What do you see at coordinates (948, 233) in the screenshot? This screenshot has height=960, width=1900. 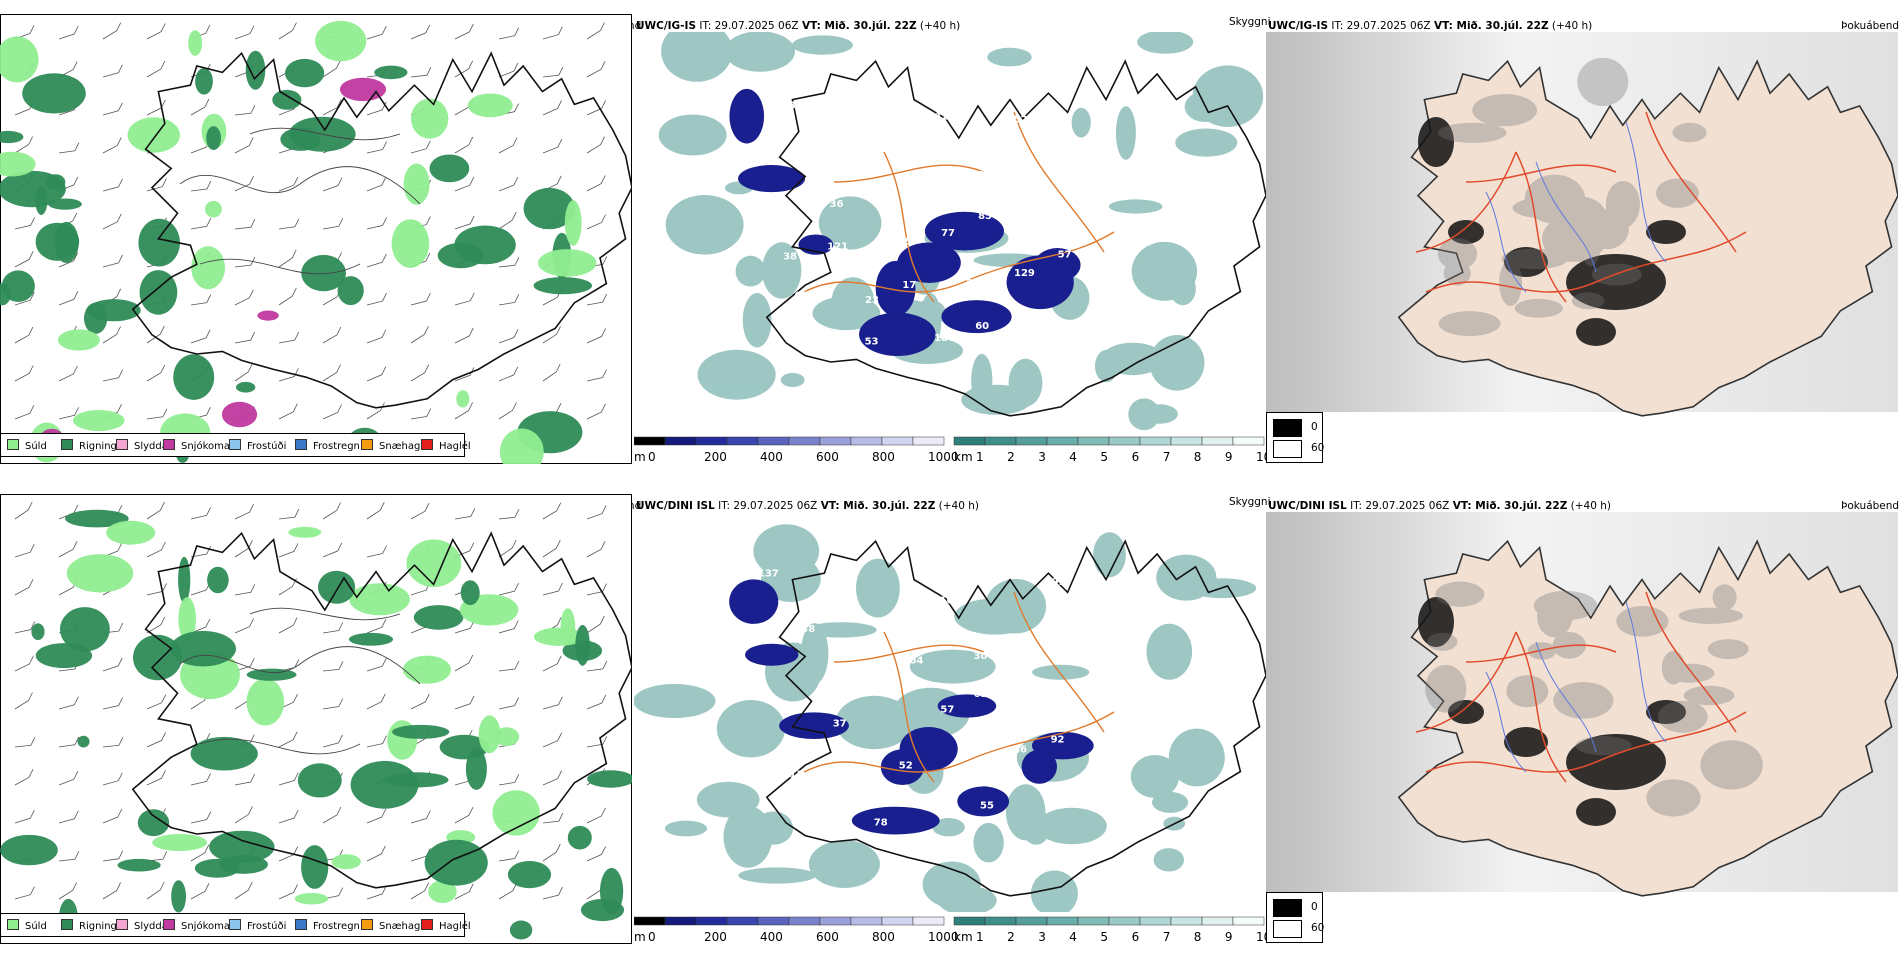 I see `cloud-base-label: 77` at bounding box center [948, 233].